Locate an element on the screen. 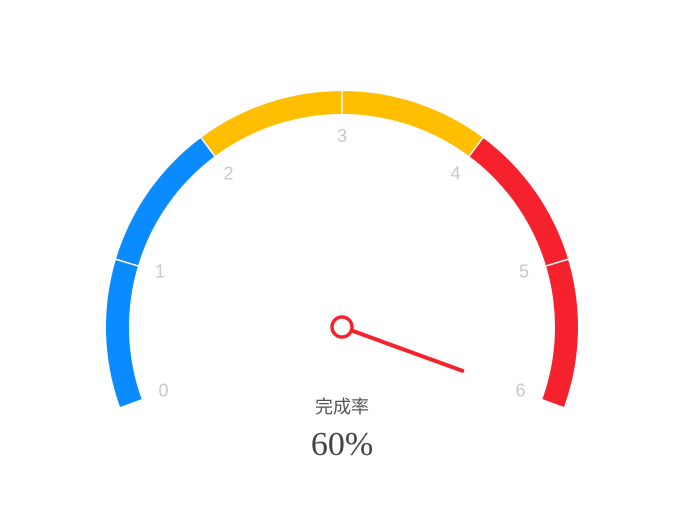 The height and width of the screenshot is (525, 700). gauge-title: 完成率 is located at coordinates (342, 407).